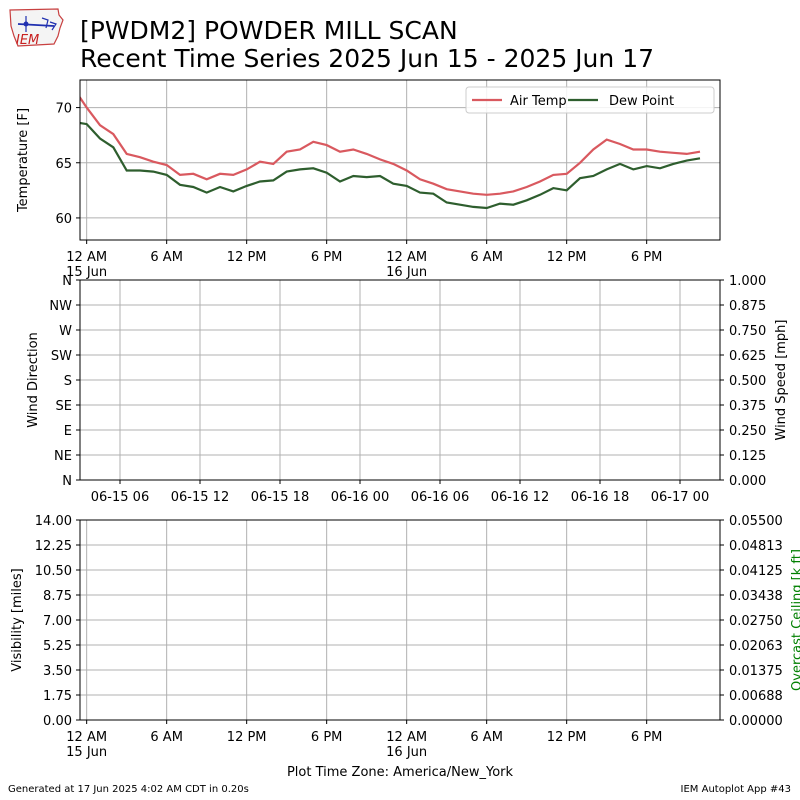 This screenshot has width=800, height=800. Describe the element at coordinates (756, 546) in the screenshot. I see `y-right-tick-label: 0.04813` at that location.